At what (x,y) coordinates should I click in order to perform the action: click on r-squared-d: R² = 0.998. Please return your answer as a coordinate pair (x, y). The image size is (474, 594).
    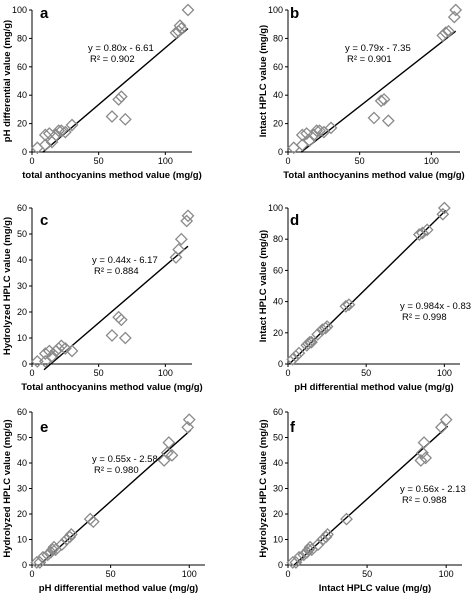
    Looking at the image, I should click on (424, 317).